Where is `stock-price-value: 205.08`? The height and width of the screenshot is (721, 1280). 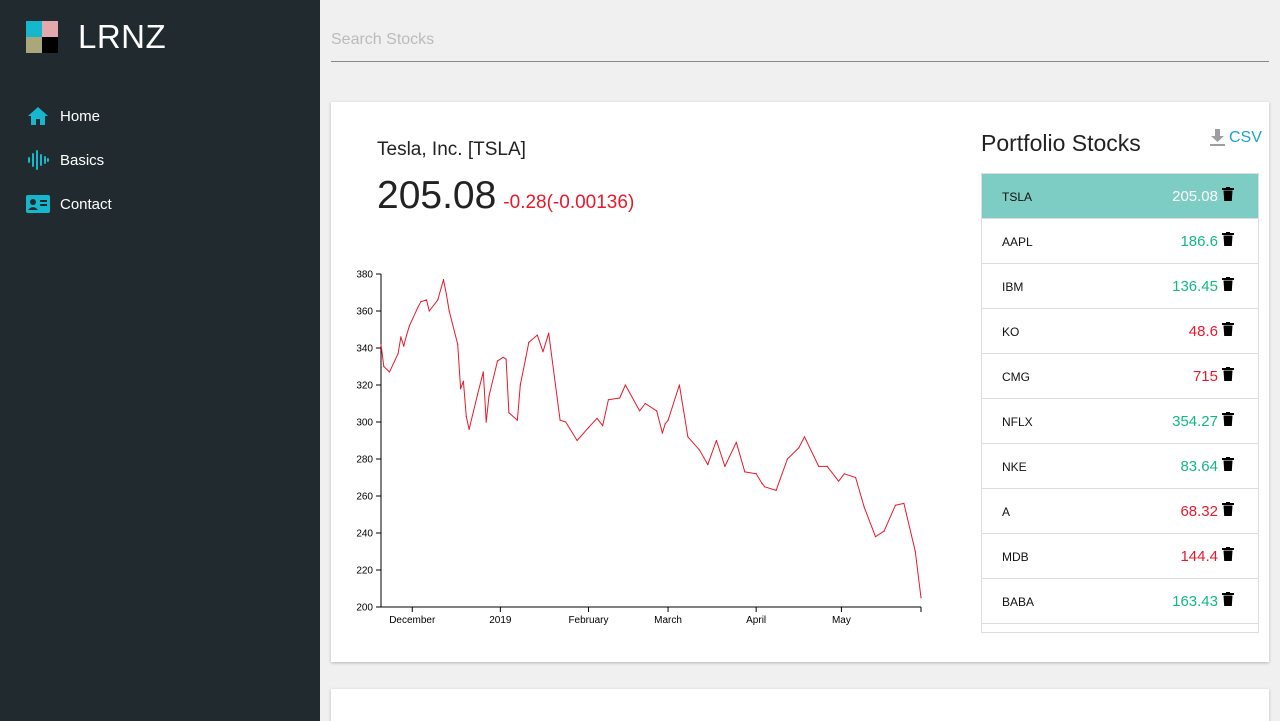 stock-price-value: 205.08 is located at coordinates (1195, 196).